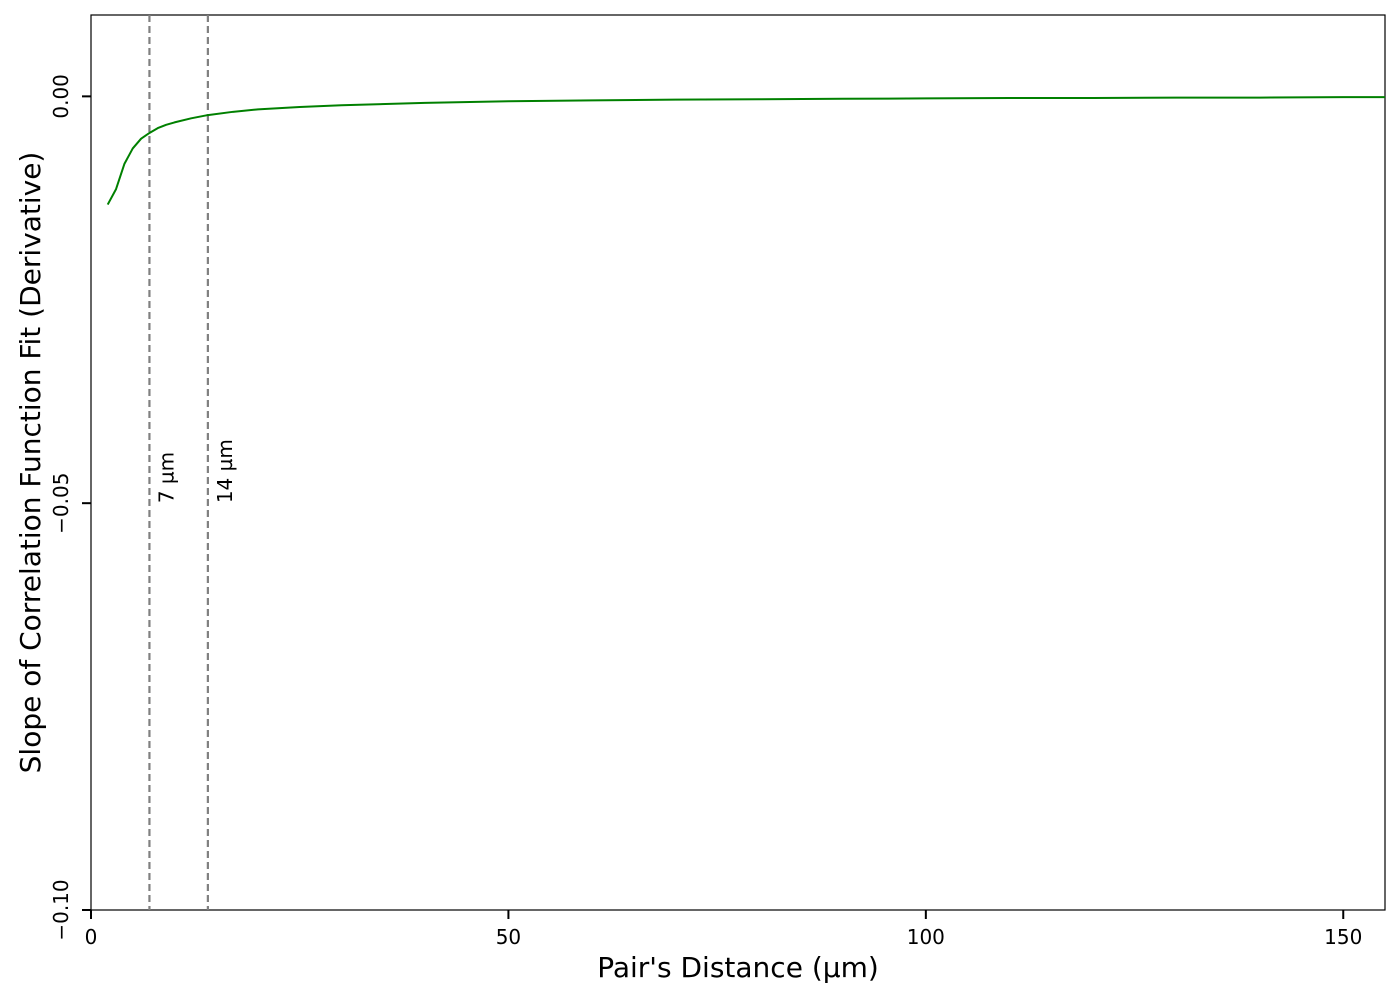 This screenshot has height=1005, width=1400. Describe the element at coordinates (926, 937) in the screenshot. I see `x-tick-label-2: 100` at that location.